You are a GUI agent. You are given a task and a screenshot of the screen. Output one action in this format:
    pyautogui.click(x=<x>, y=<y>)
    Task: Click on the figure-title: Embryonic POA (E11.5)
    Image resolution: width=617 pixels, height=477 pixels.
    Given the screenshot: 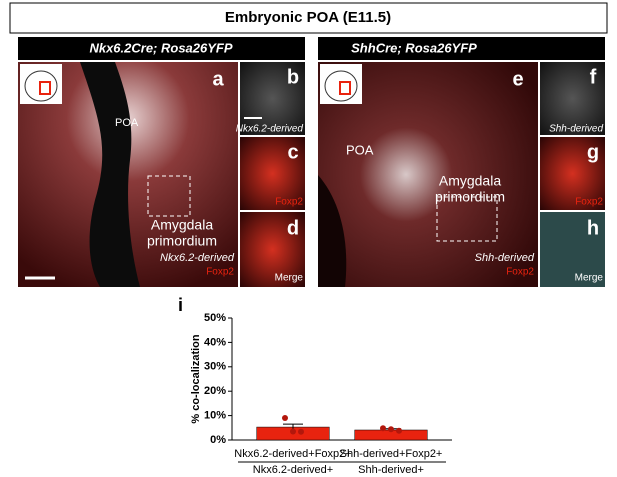 What is the action you would take?
    pyautogui.click(x=308, y=17)
    